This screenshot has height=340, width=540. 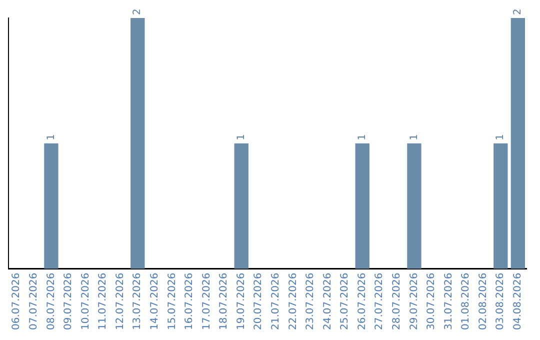 I want to click on x-tick-label: 22.07.2026, so click(x=293, y=301).